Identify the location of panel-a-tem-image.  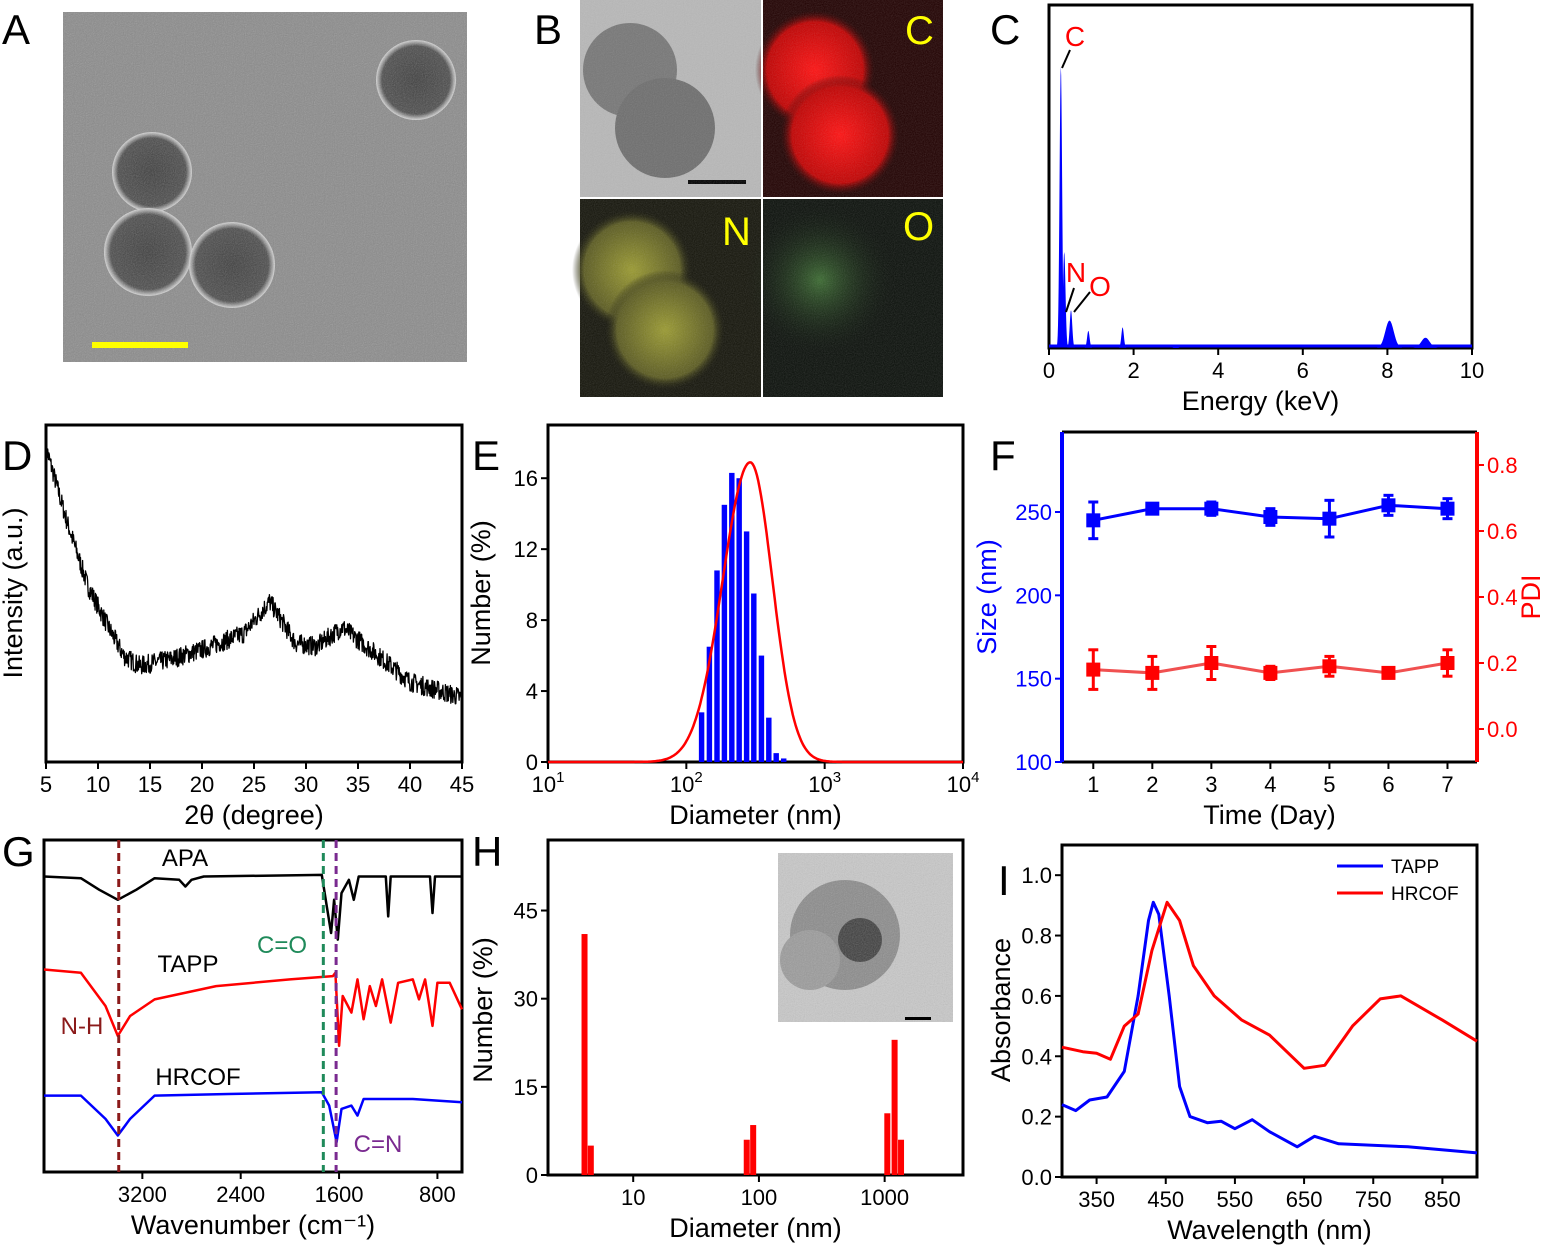
(265, 187).